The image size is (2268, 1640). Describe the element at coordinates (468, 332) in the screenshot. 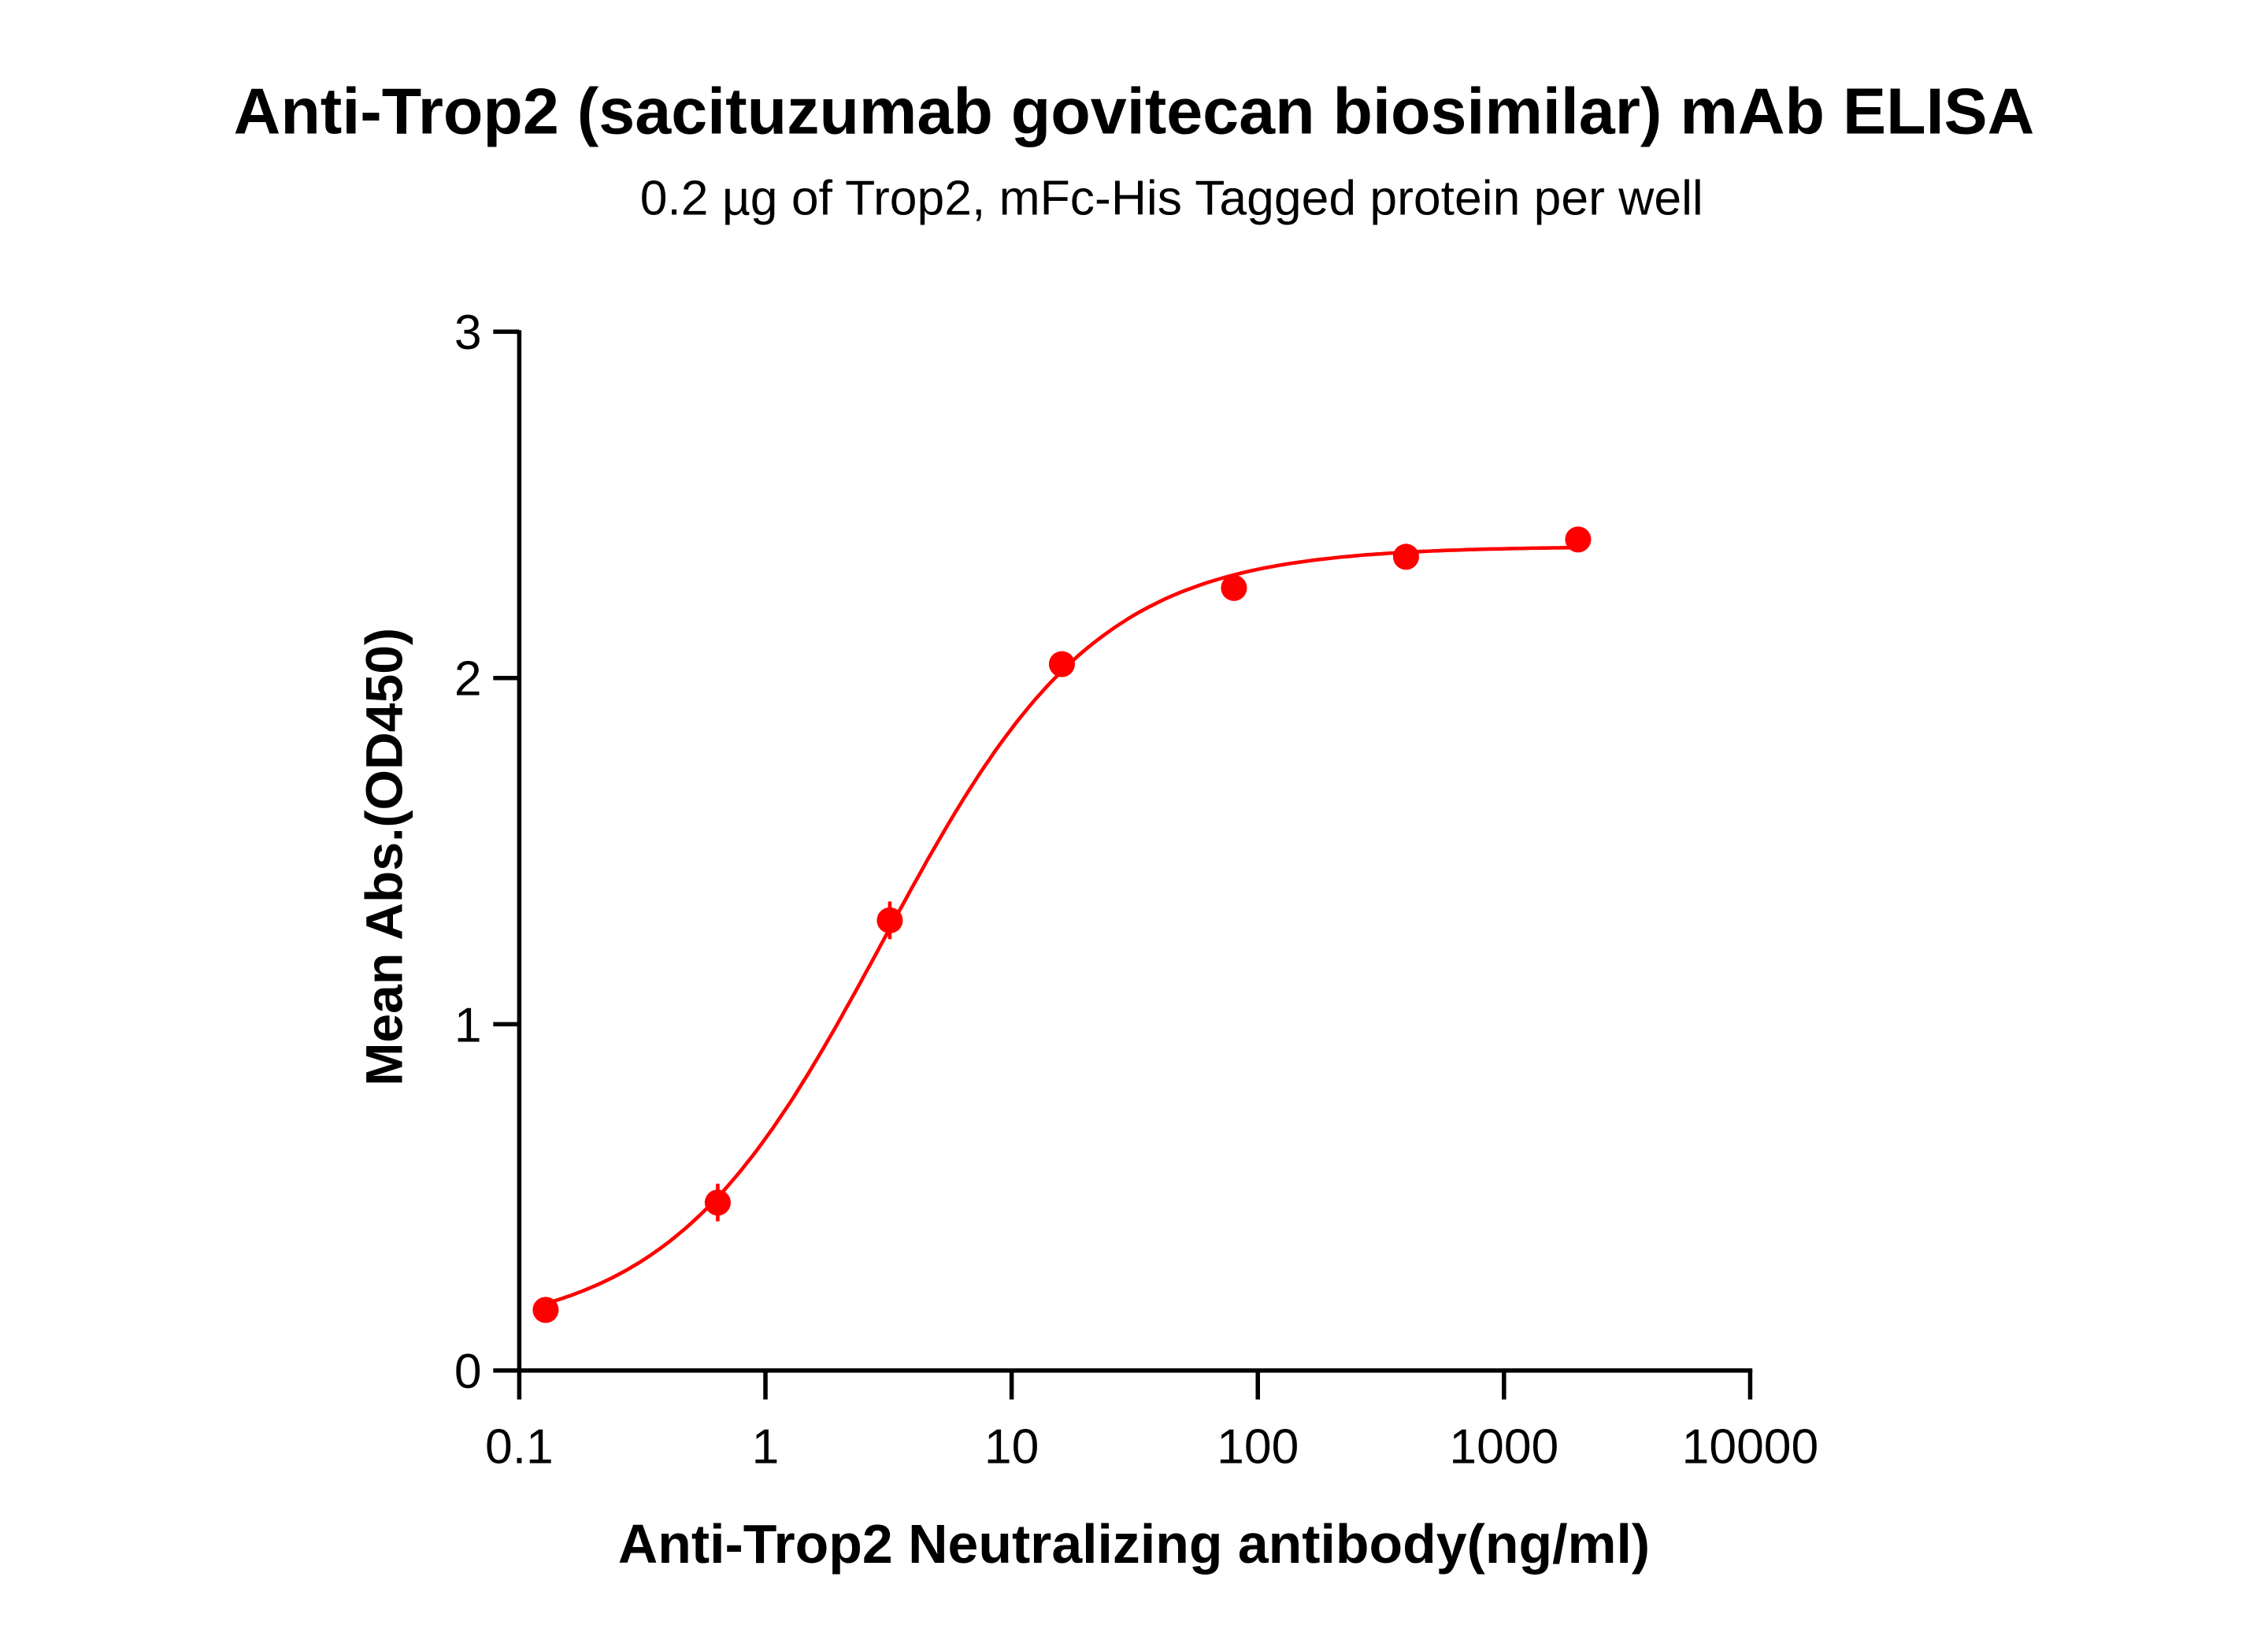

I see `y-tick-label: 3` at that location.